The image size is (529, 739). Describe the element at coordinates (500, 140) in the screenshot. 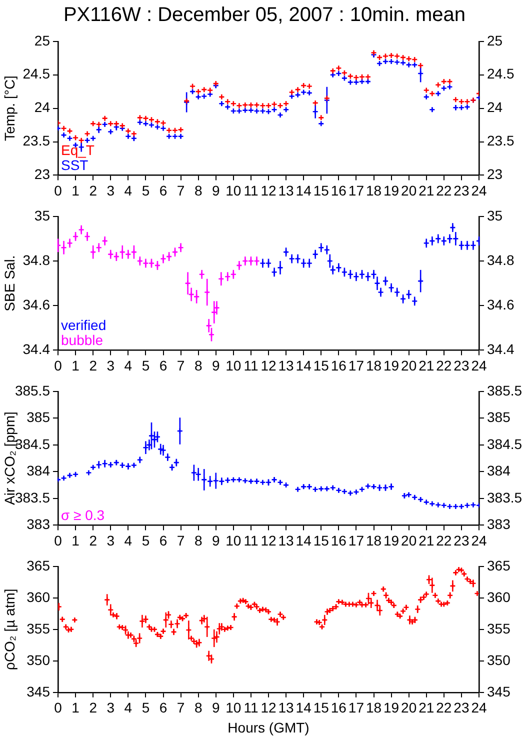

I see `y2-tick-label: 23.5` at that location.